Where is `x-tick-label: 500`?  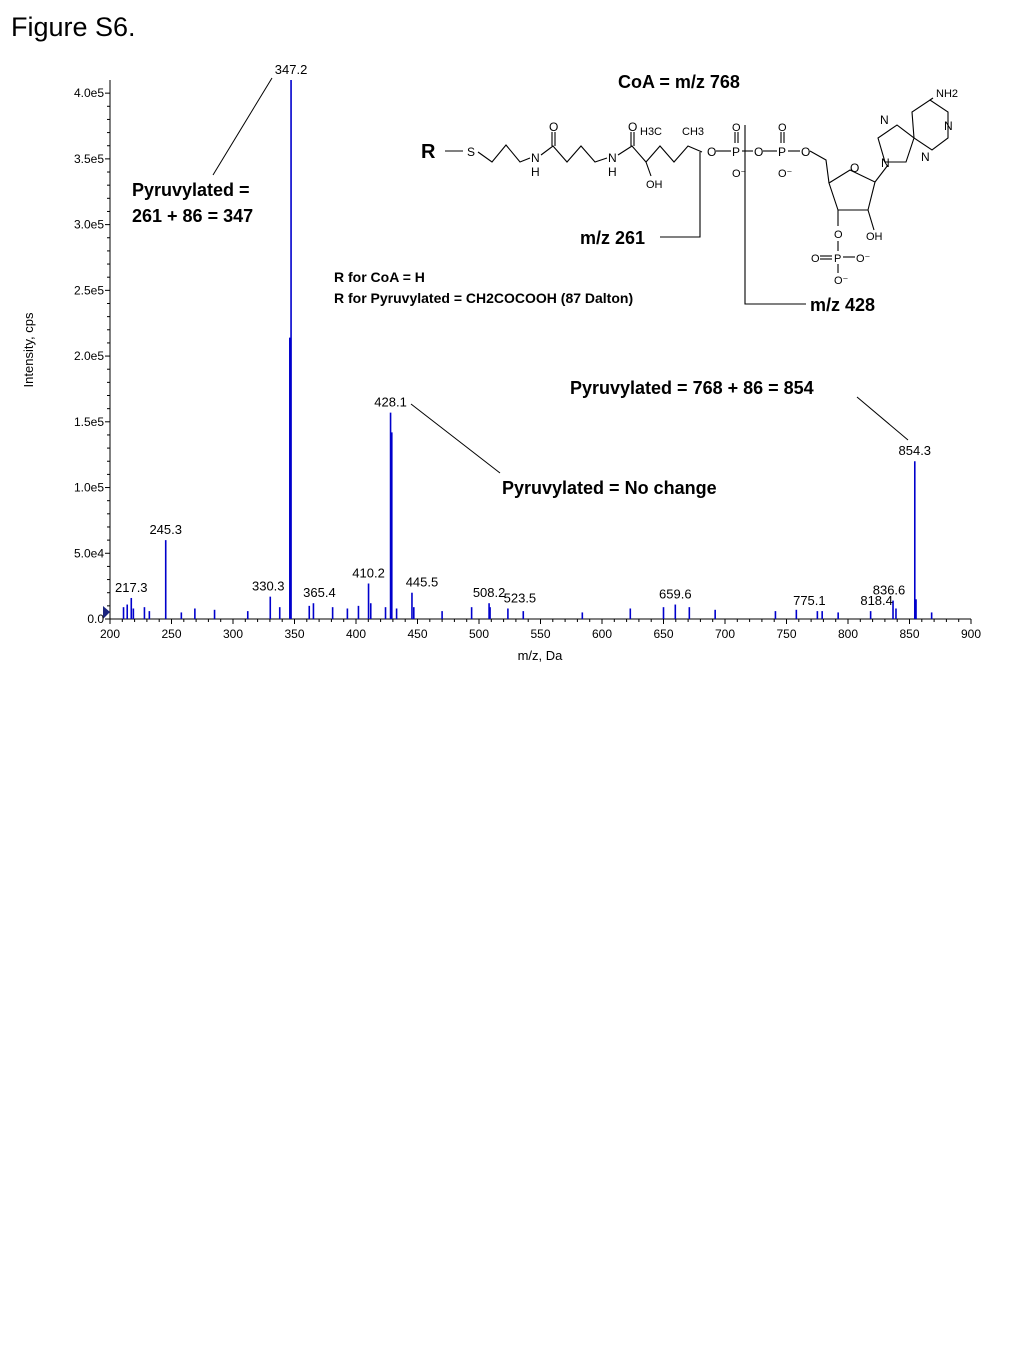
x-tick-label: 500 is located at coordinates (479, 634).